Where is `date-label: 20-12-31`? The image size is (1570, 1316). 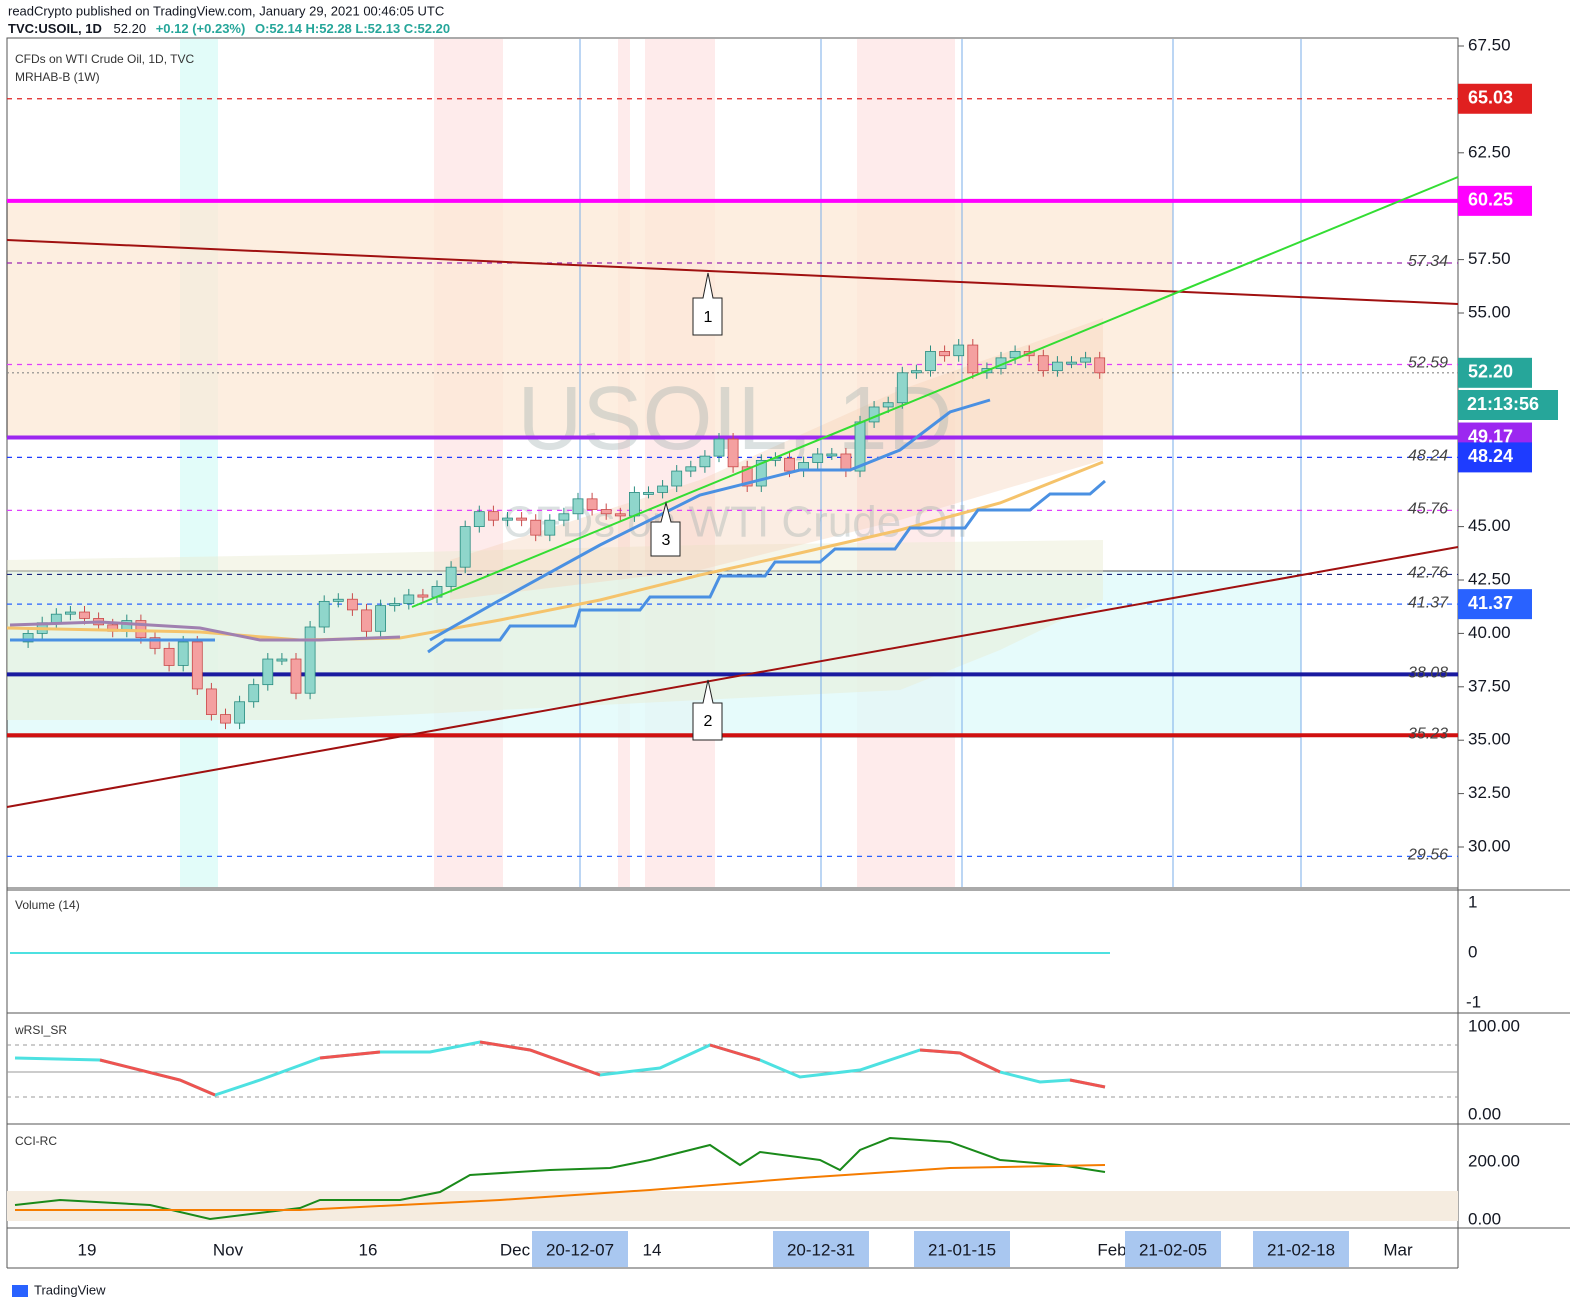 date-label: 20-12-31 is located at coordinates (821, 1249).